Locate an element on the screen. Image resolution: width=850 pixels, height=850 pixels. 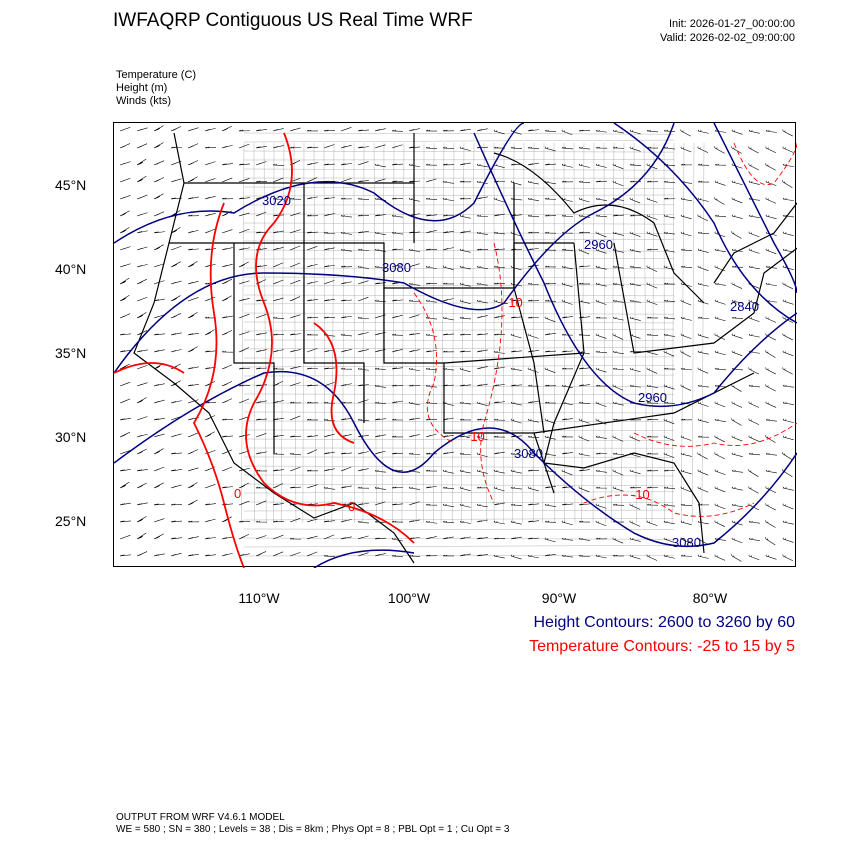
model-info: OUTPUT FROM WRF V4.6.1 MODEL is located at coordinates (200, 817).